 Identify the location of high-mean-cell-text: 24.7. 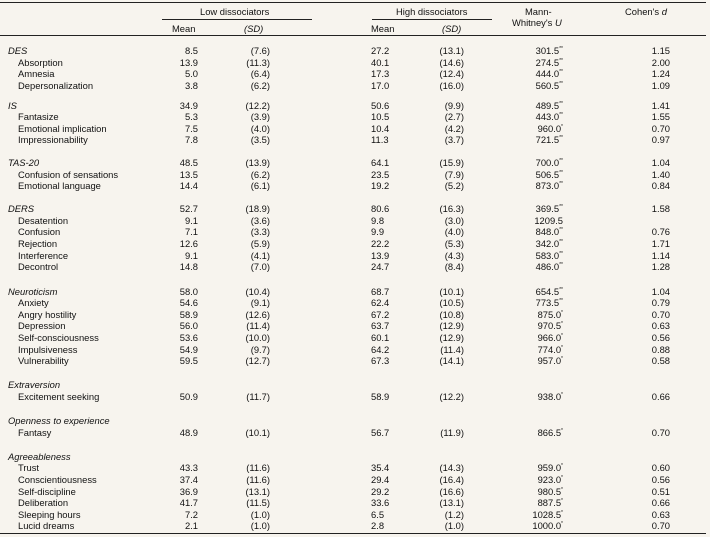
(380, 266).